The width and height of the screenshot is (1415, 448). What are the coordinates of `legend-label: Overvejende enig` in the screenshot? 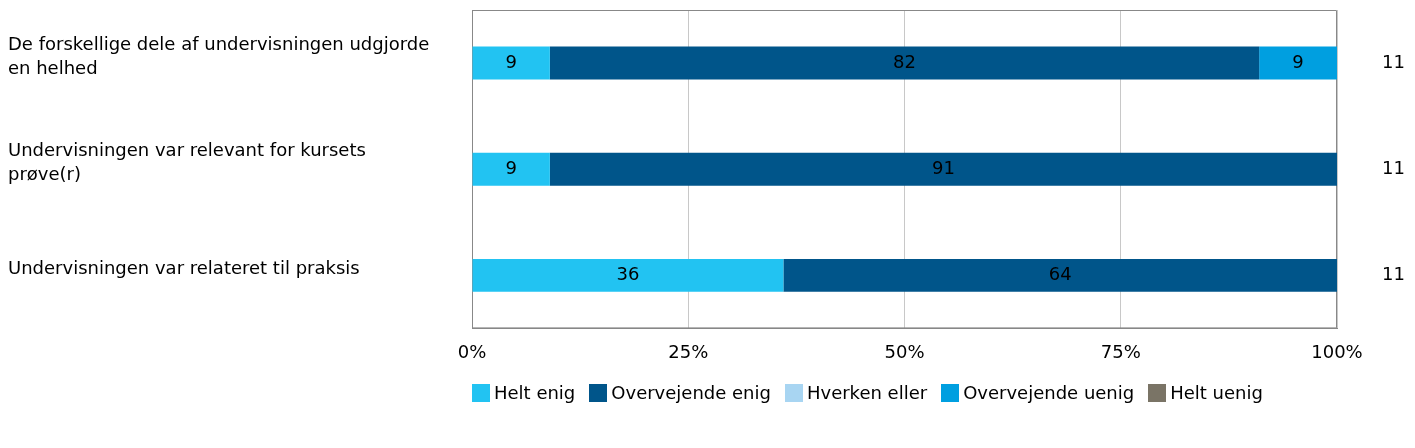 It's located at (691, 392).